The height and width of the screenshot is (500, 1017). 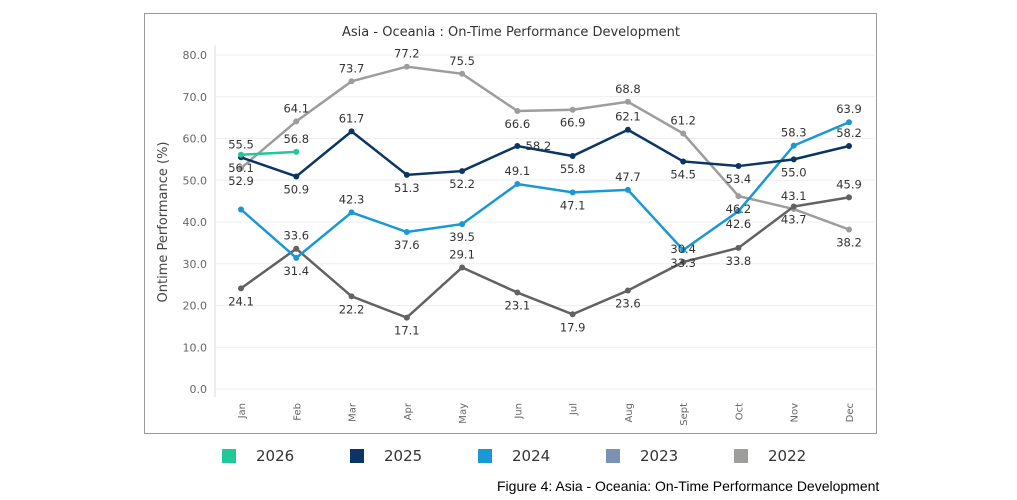 I want to click on data-label-2024: 33.3, so click(x=683, y=263).